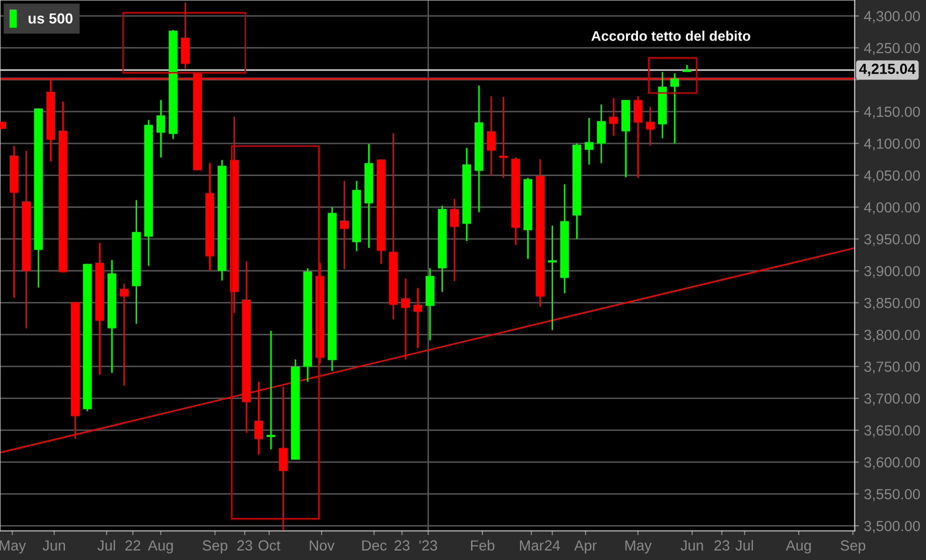 Image resolution: width=926 pixels, height=560 pixels. I want to click on y-tick-label: 3,600.00, so click(892, 463).